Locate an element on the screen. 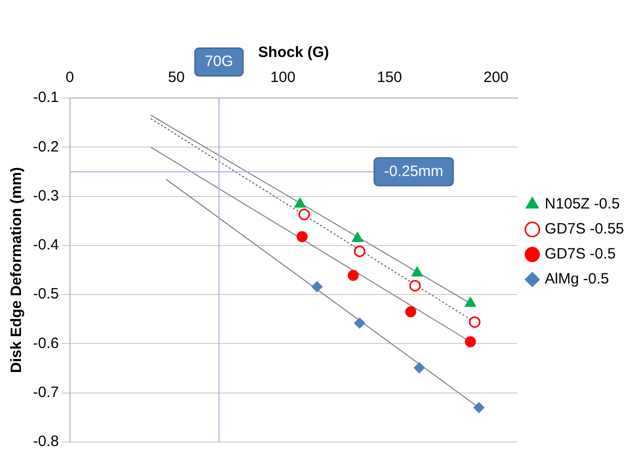 This screenshot has width=644, height=454. legend-label: N105Z -0.5 is located at coordinates (582, 204).